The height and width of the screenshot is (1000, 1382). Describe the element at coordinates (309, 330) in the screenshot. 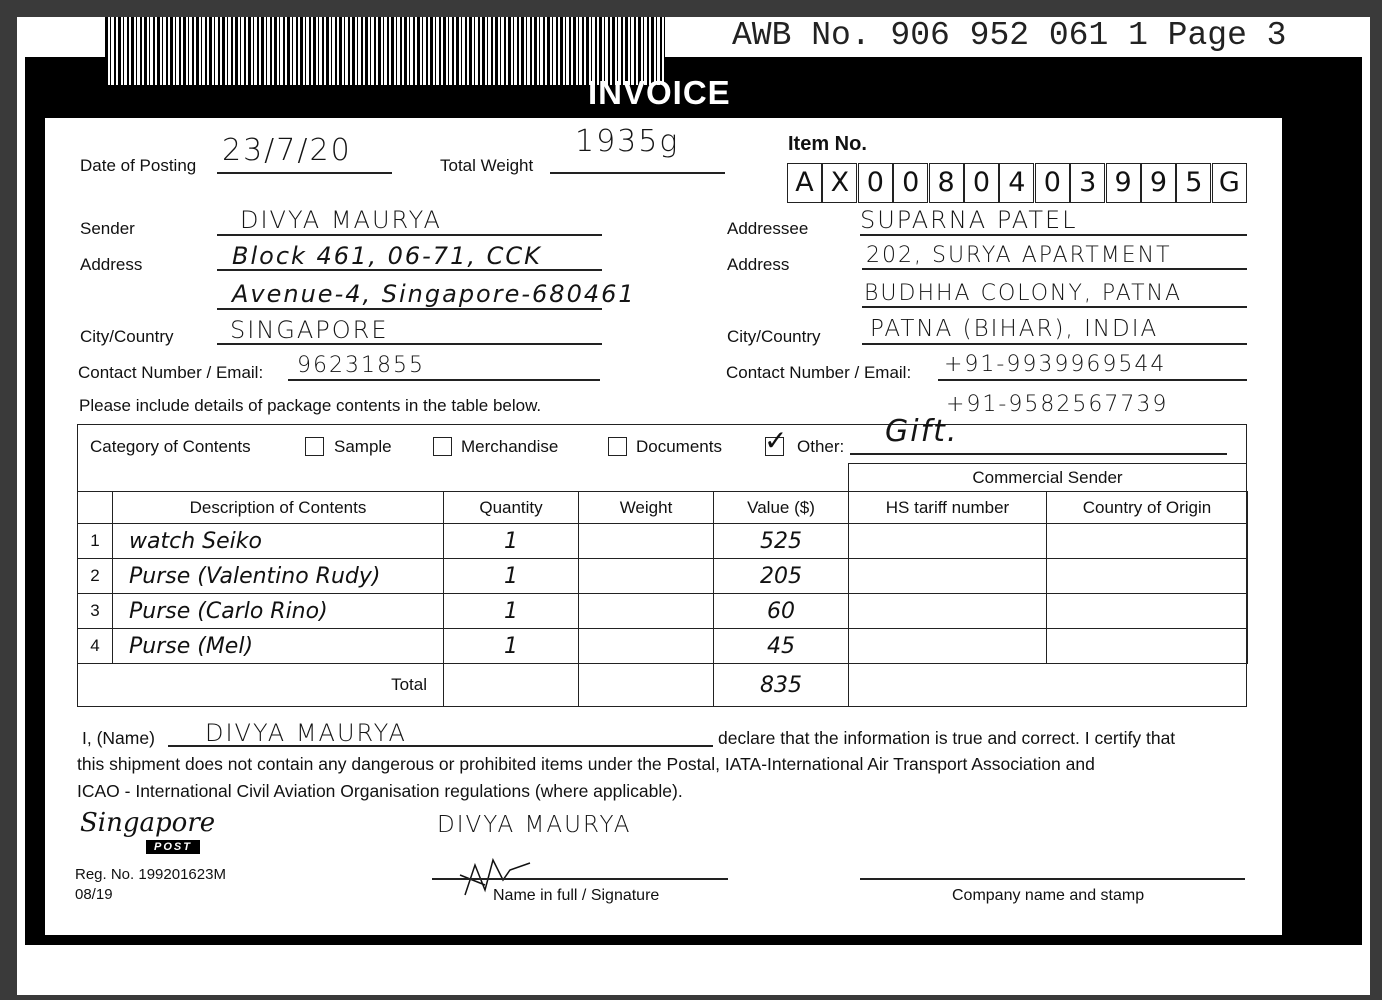

I see `sender-city: SINGAPORE` at that location.